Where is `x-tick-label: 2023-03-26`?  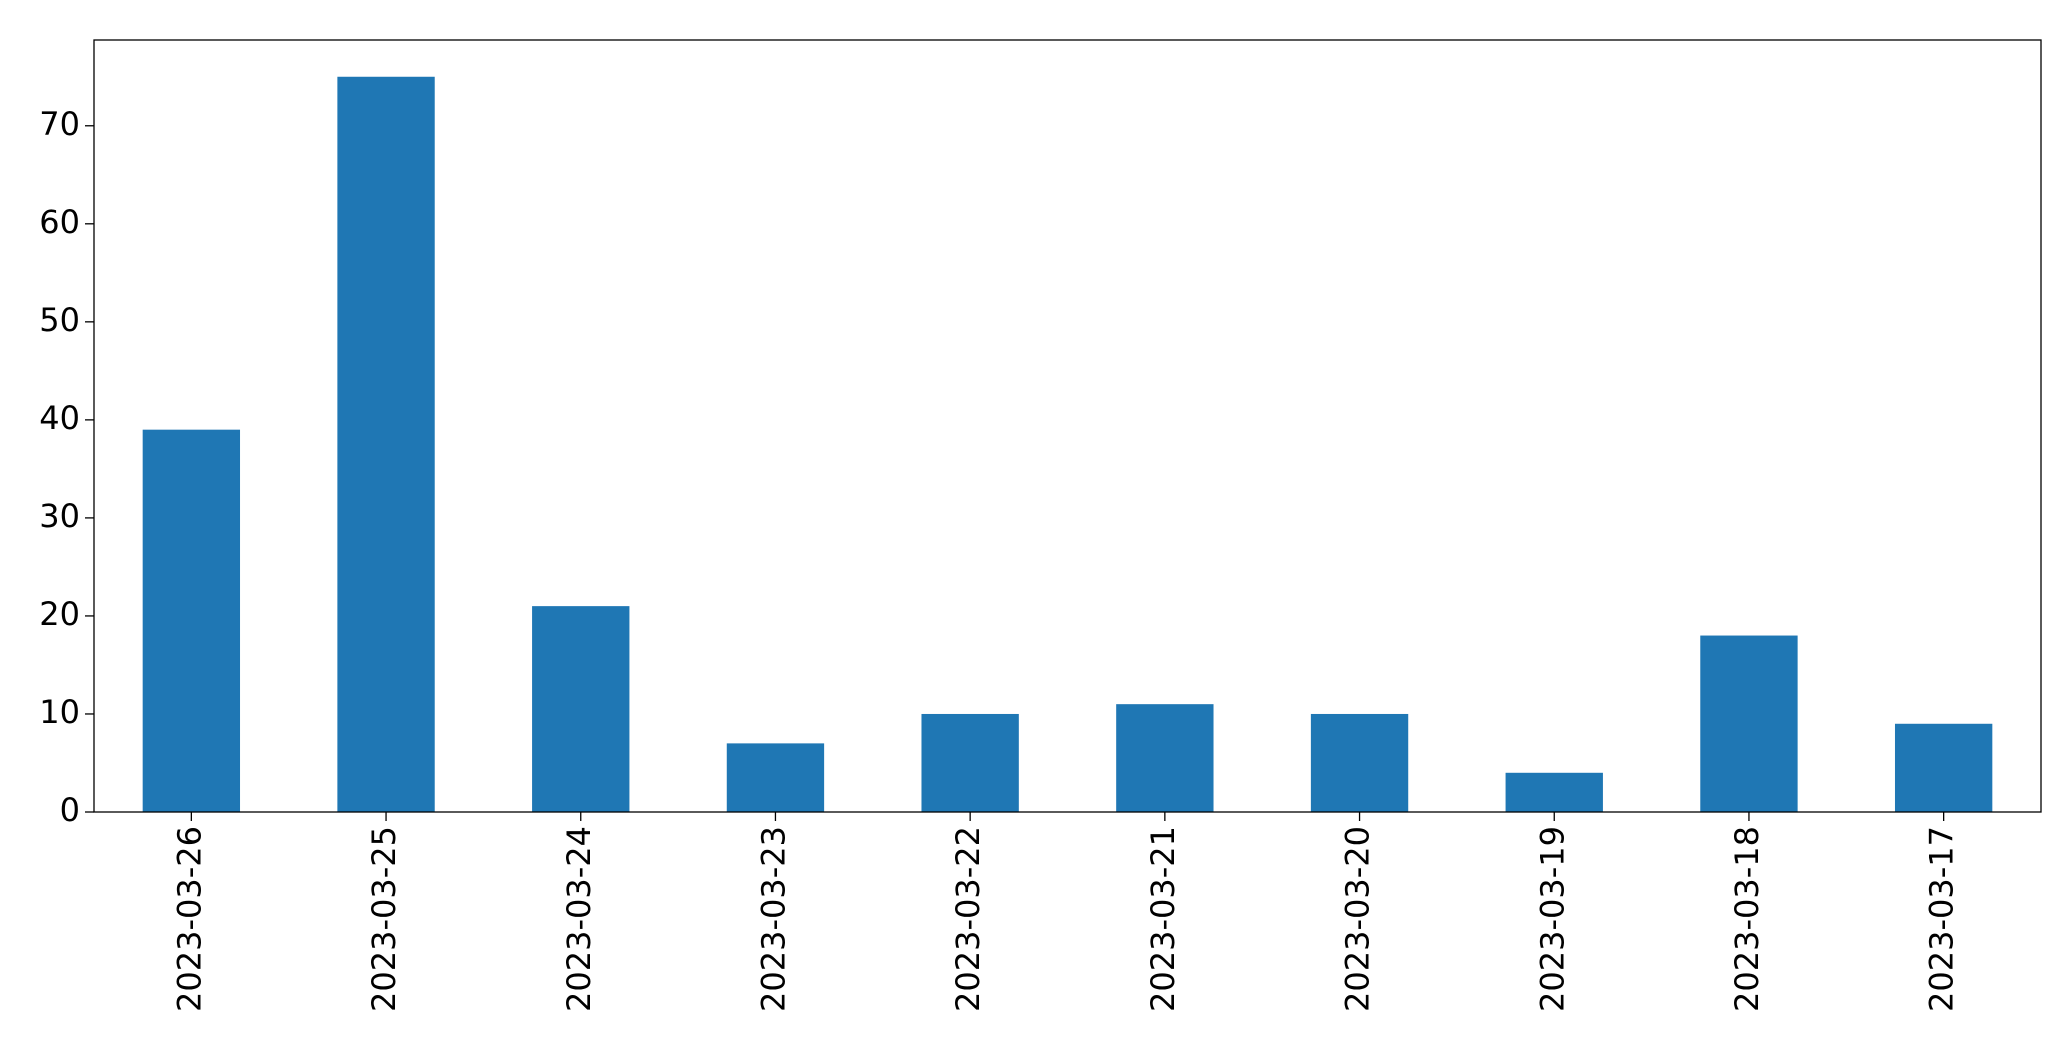
x-tick-label: 2023-03-26 is located at coordinates (189, 919).